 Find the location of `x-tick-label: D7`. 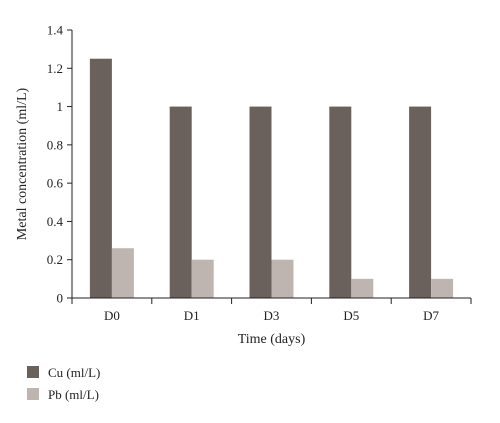

x-tick-label: D7 is located at coordinates (431, 315).